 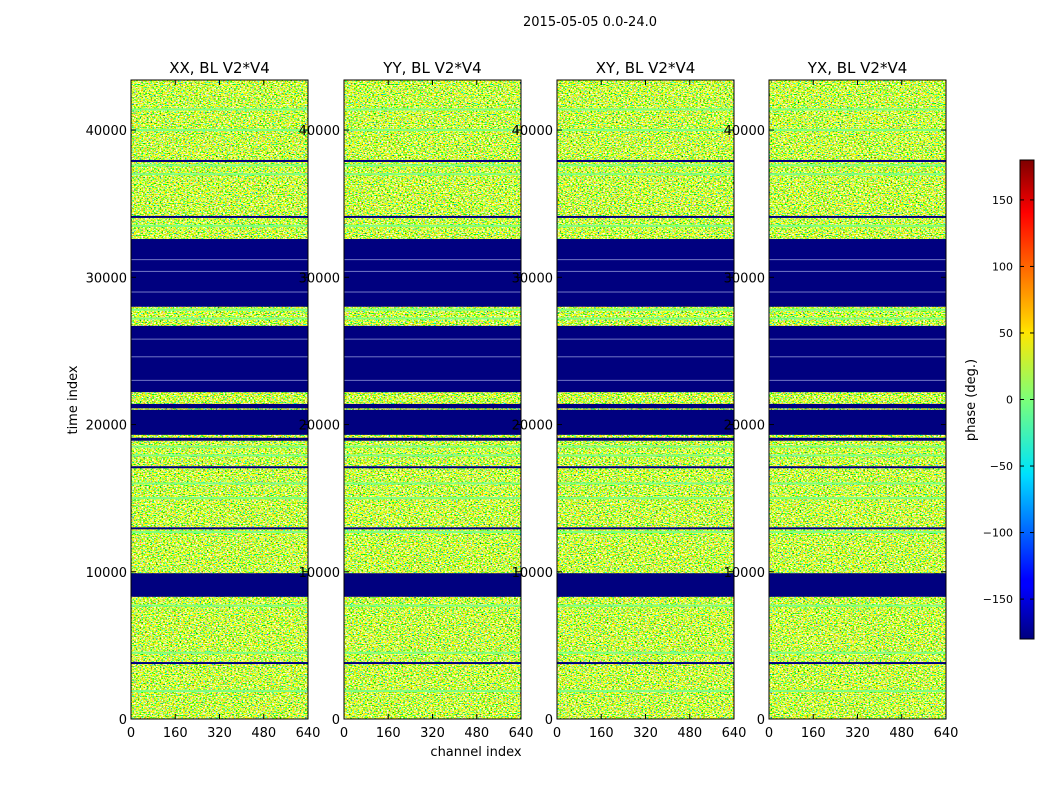 I want to click on colorbar: 150 100 50 0 −50 −100 −150 phase (deg.), so click(x=999, y=399).